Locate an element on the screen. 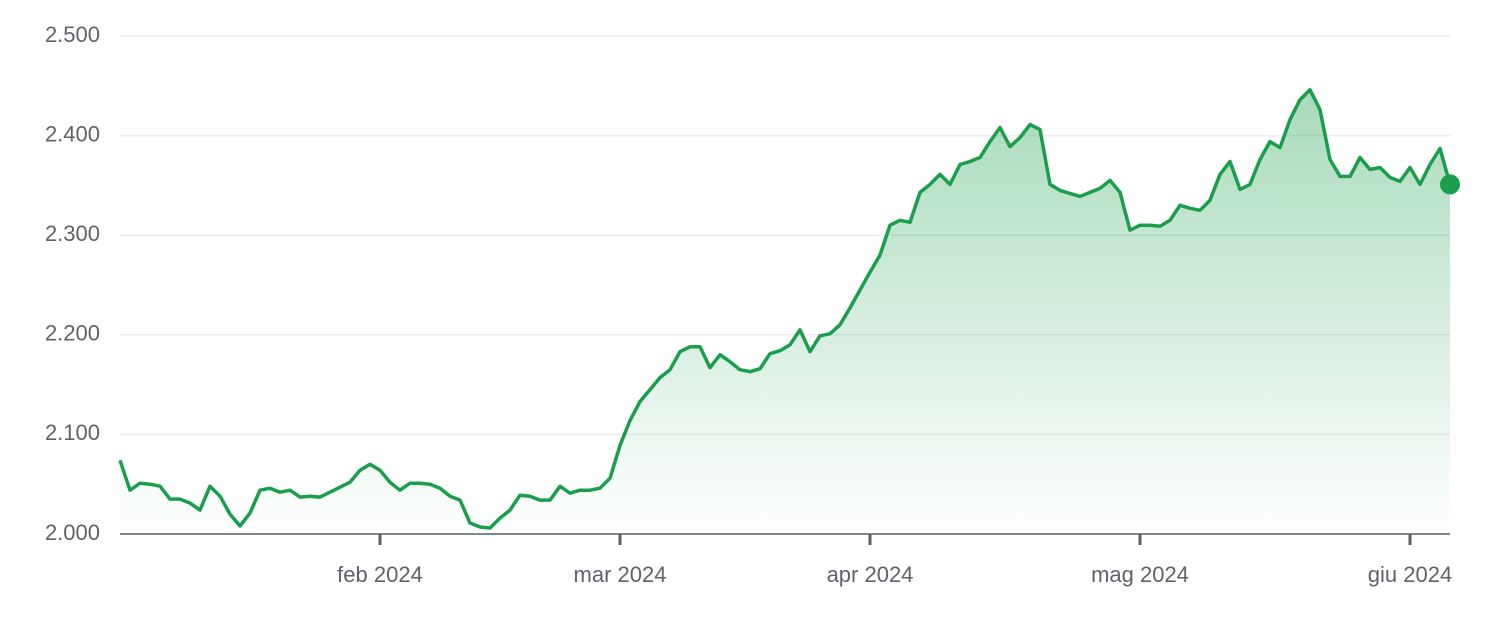 The height and width of the screenshot is (624, 1500). y-tick-label: 2.500 is located at coordinates (72, 34).